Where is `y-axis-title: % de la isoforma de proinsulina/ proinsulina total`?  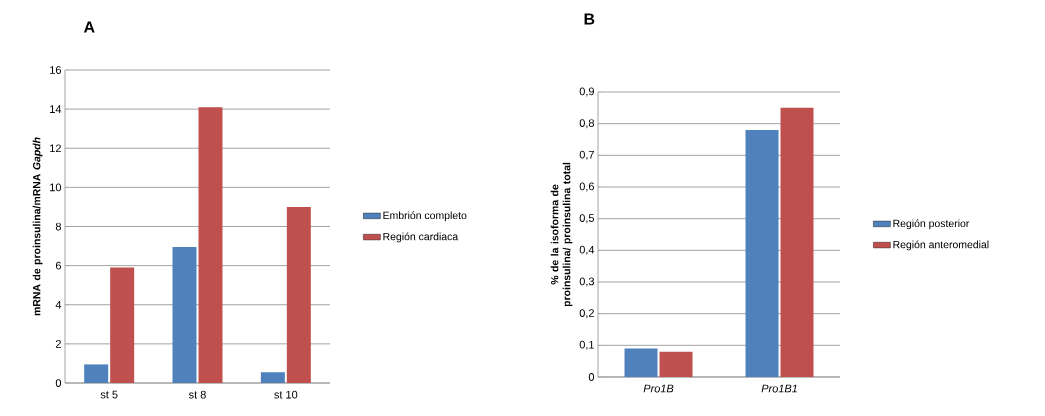
y-axis-title: % de la isoforma de proinsulina/ proinsulina total is located at coordinates (561, 234).